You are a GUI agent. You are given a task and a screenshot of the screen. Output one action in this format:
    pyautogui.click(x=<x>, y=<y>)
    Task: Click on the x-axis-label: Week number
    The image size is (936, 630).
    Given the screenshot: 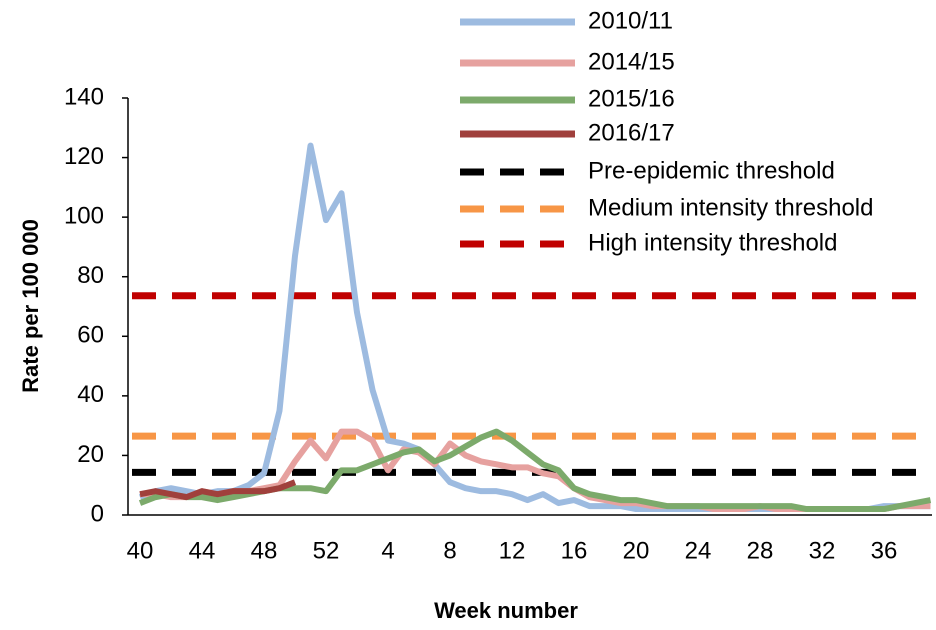 What is the action you would take?
    pyautogui.click(x=506, y=610)
    